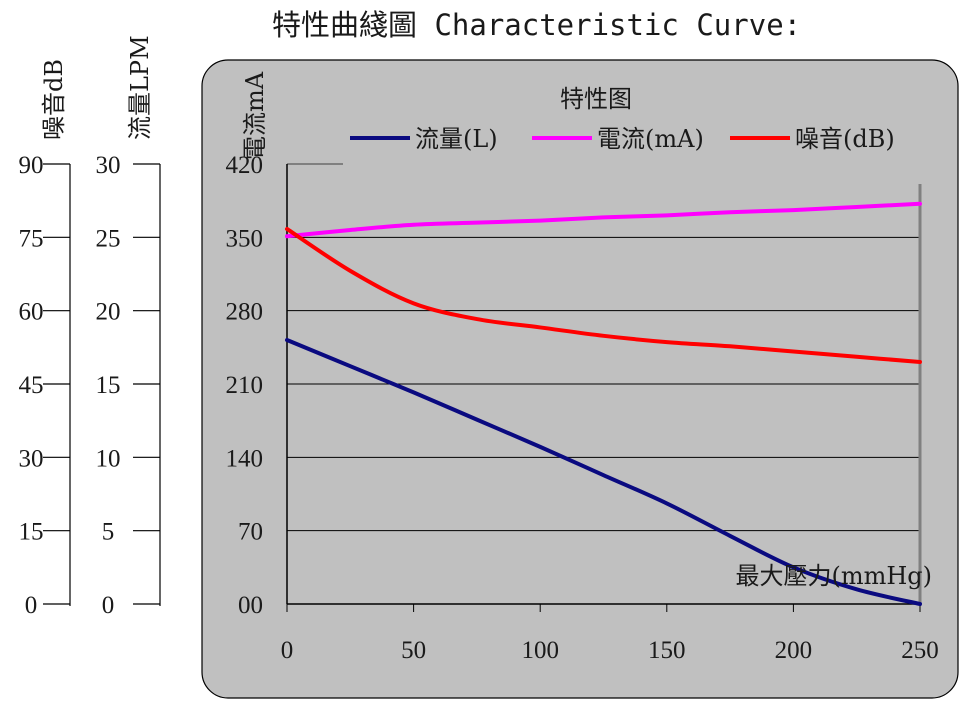  I want to click on x-axis-title: 最大壓力(mmHg), so click(833, 576).